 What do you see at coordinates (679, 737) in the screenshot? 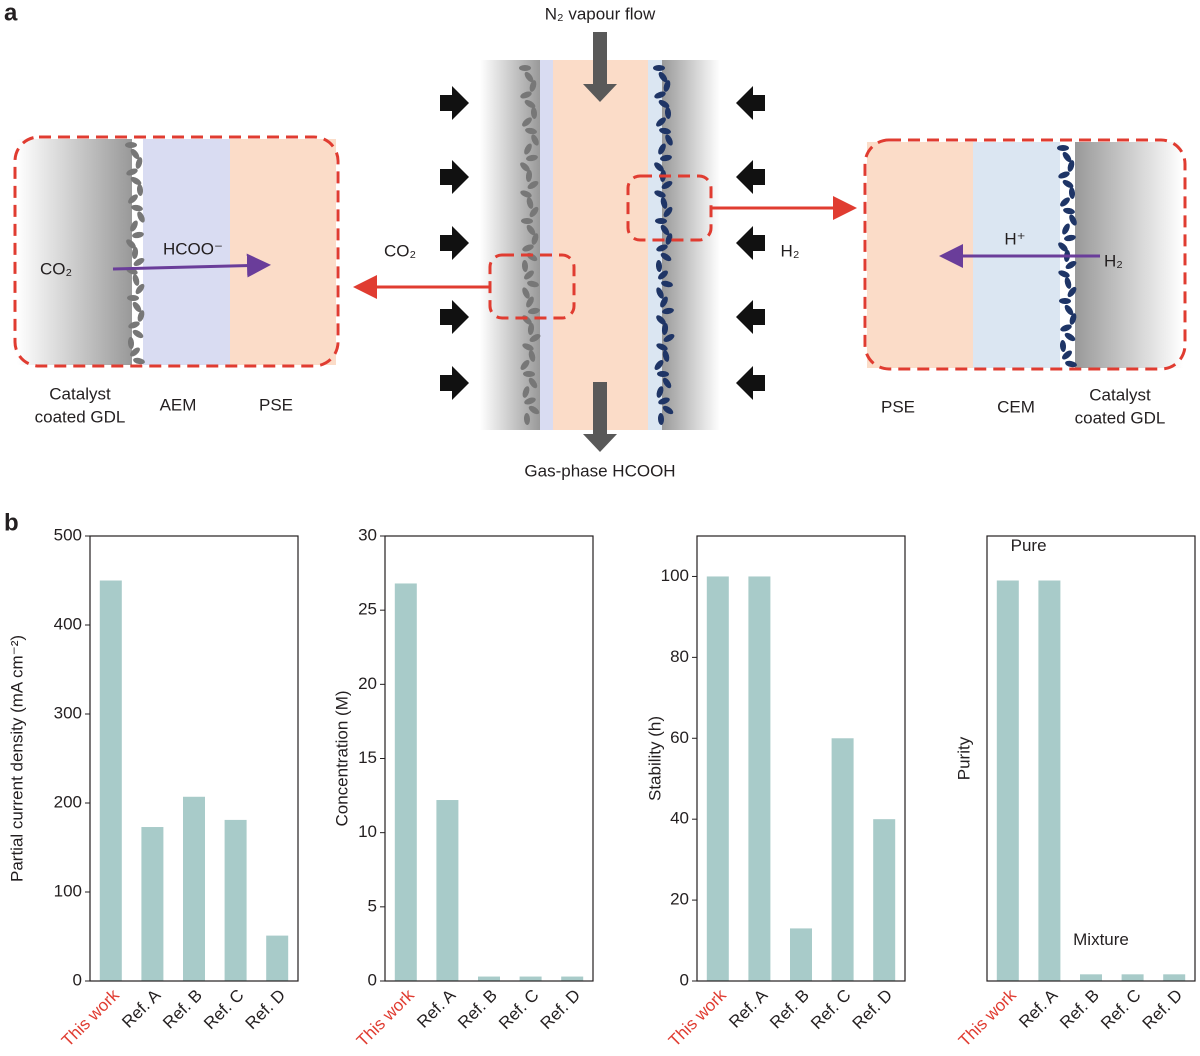
I see `y-tick-label: 60` at bounding box center [679, 737].